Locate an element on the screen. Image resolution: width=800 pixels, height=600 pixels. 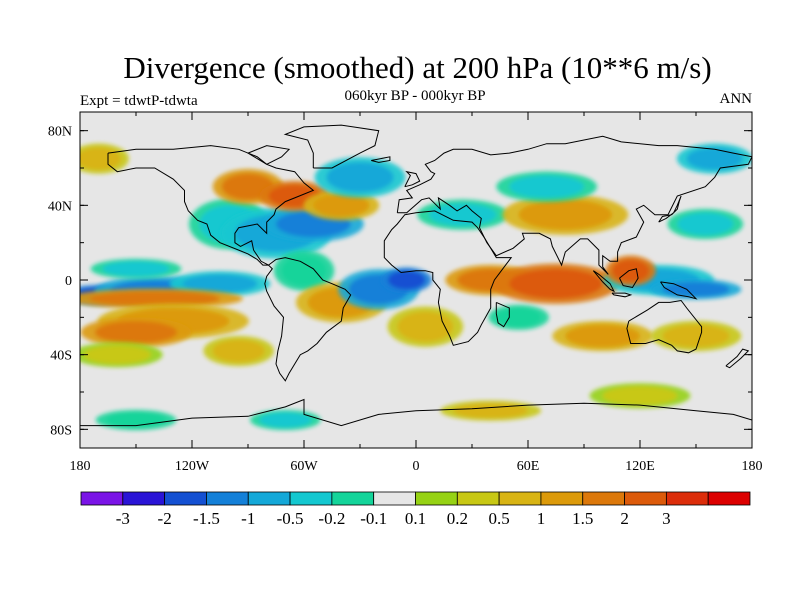
colorbar-label: 3 is located at coordinates (666, 518).